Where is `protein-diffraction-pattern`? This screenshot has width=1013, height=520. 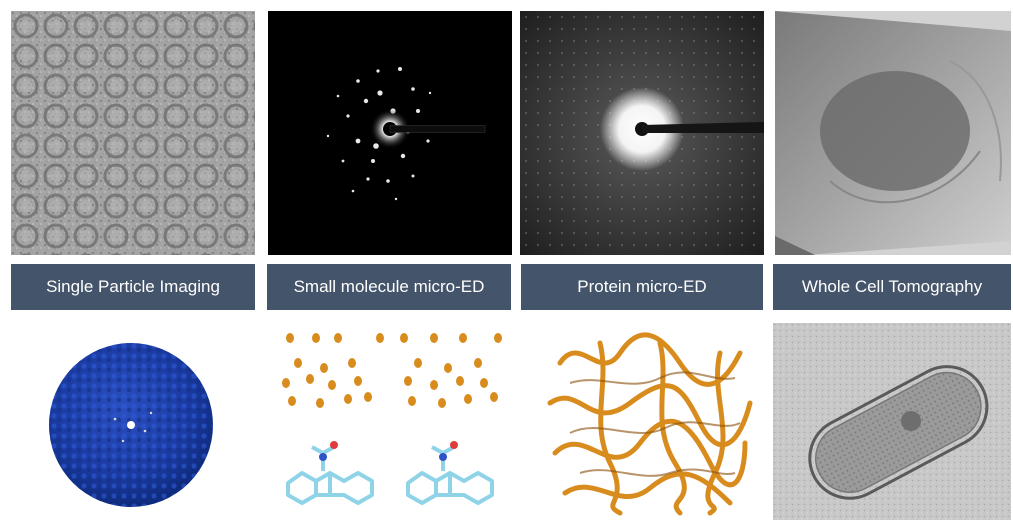 protein-diffraction-pattern is located at coordinates (642, 133).